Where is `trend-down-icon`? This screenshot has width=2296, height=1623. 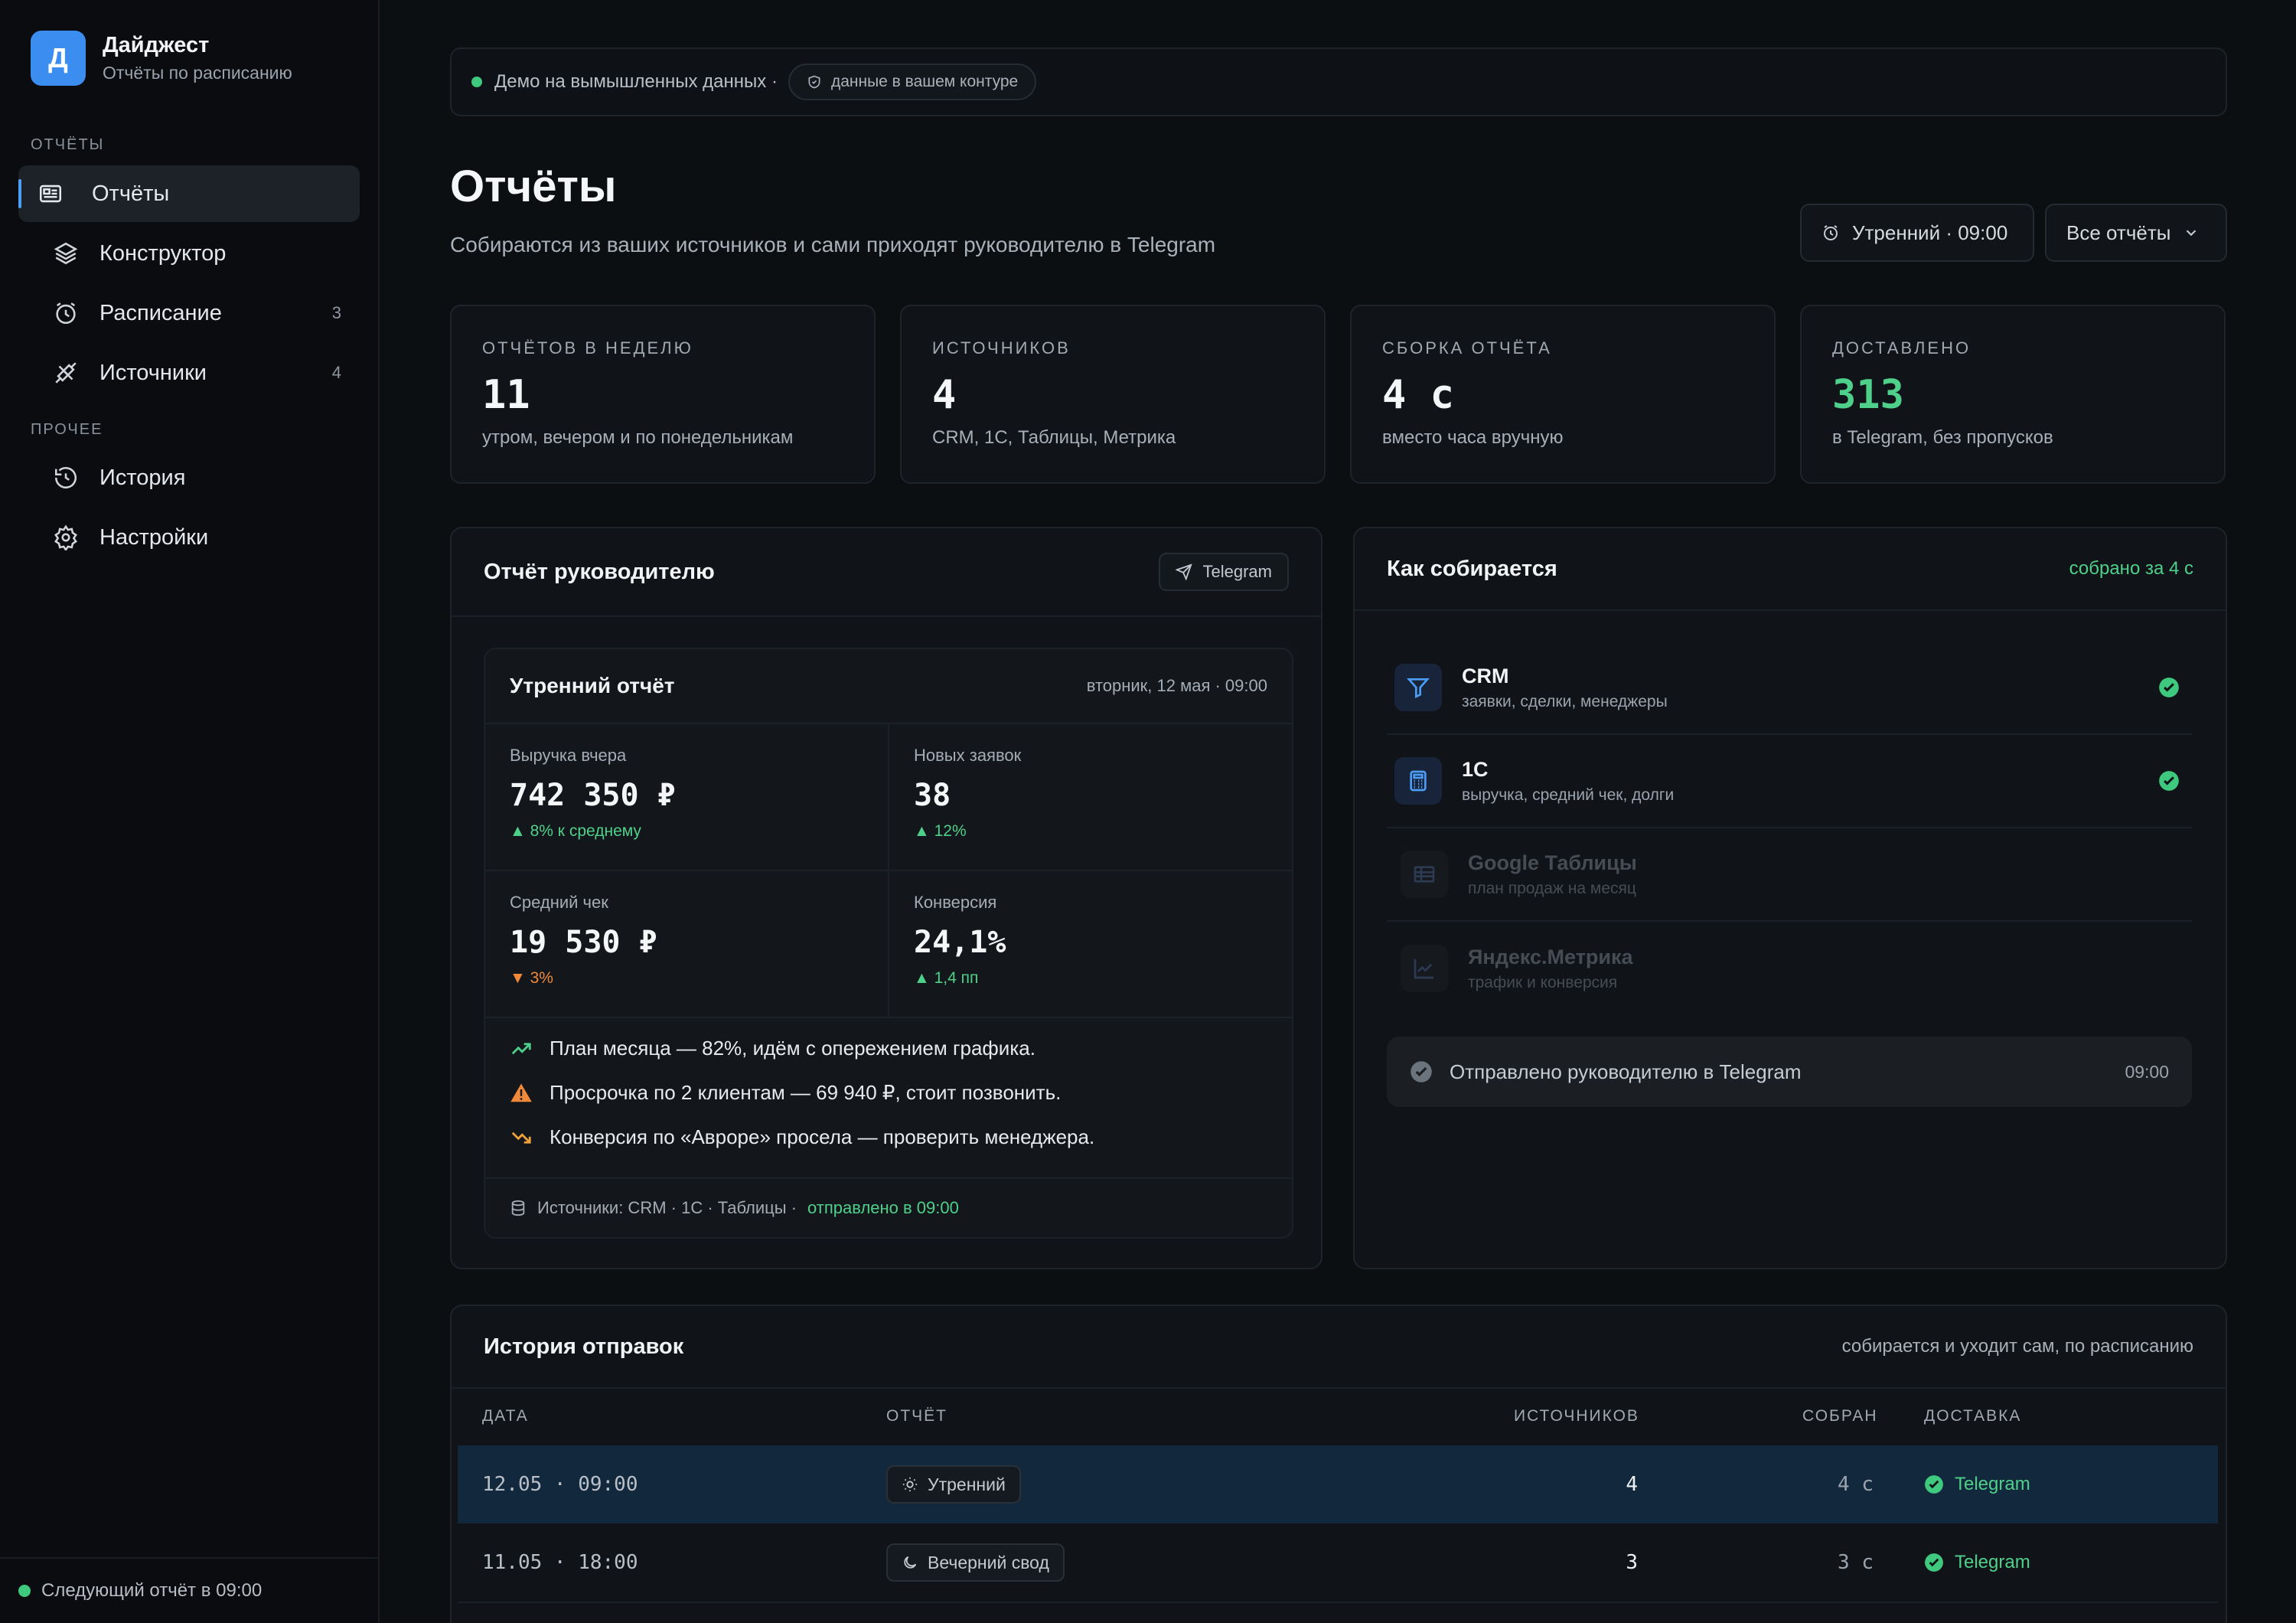 trend-down-icon is located at coordinates (521, 1138).